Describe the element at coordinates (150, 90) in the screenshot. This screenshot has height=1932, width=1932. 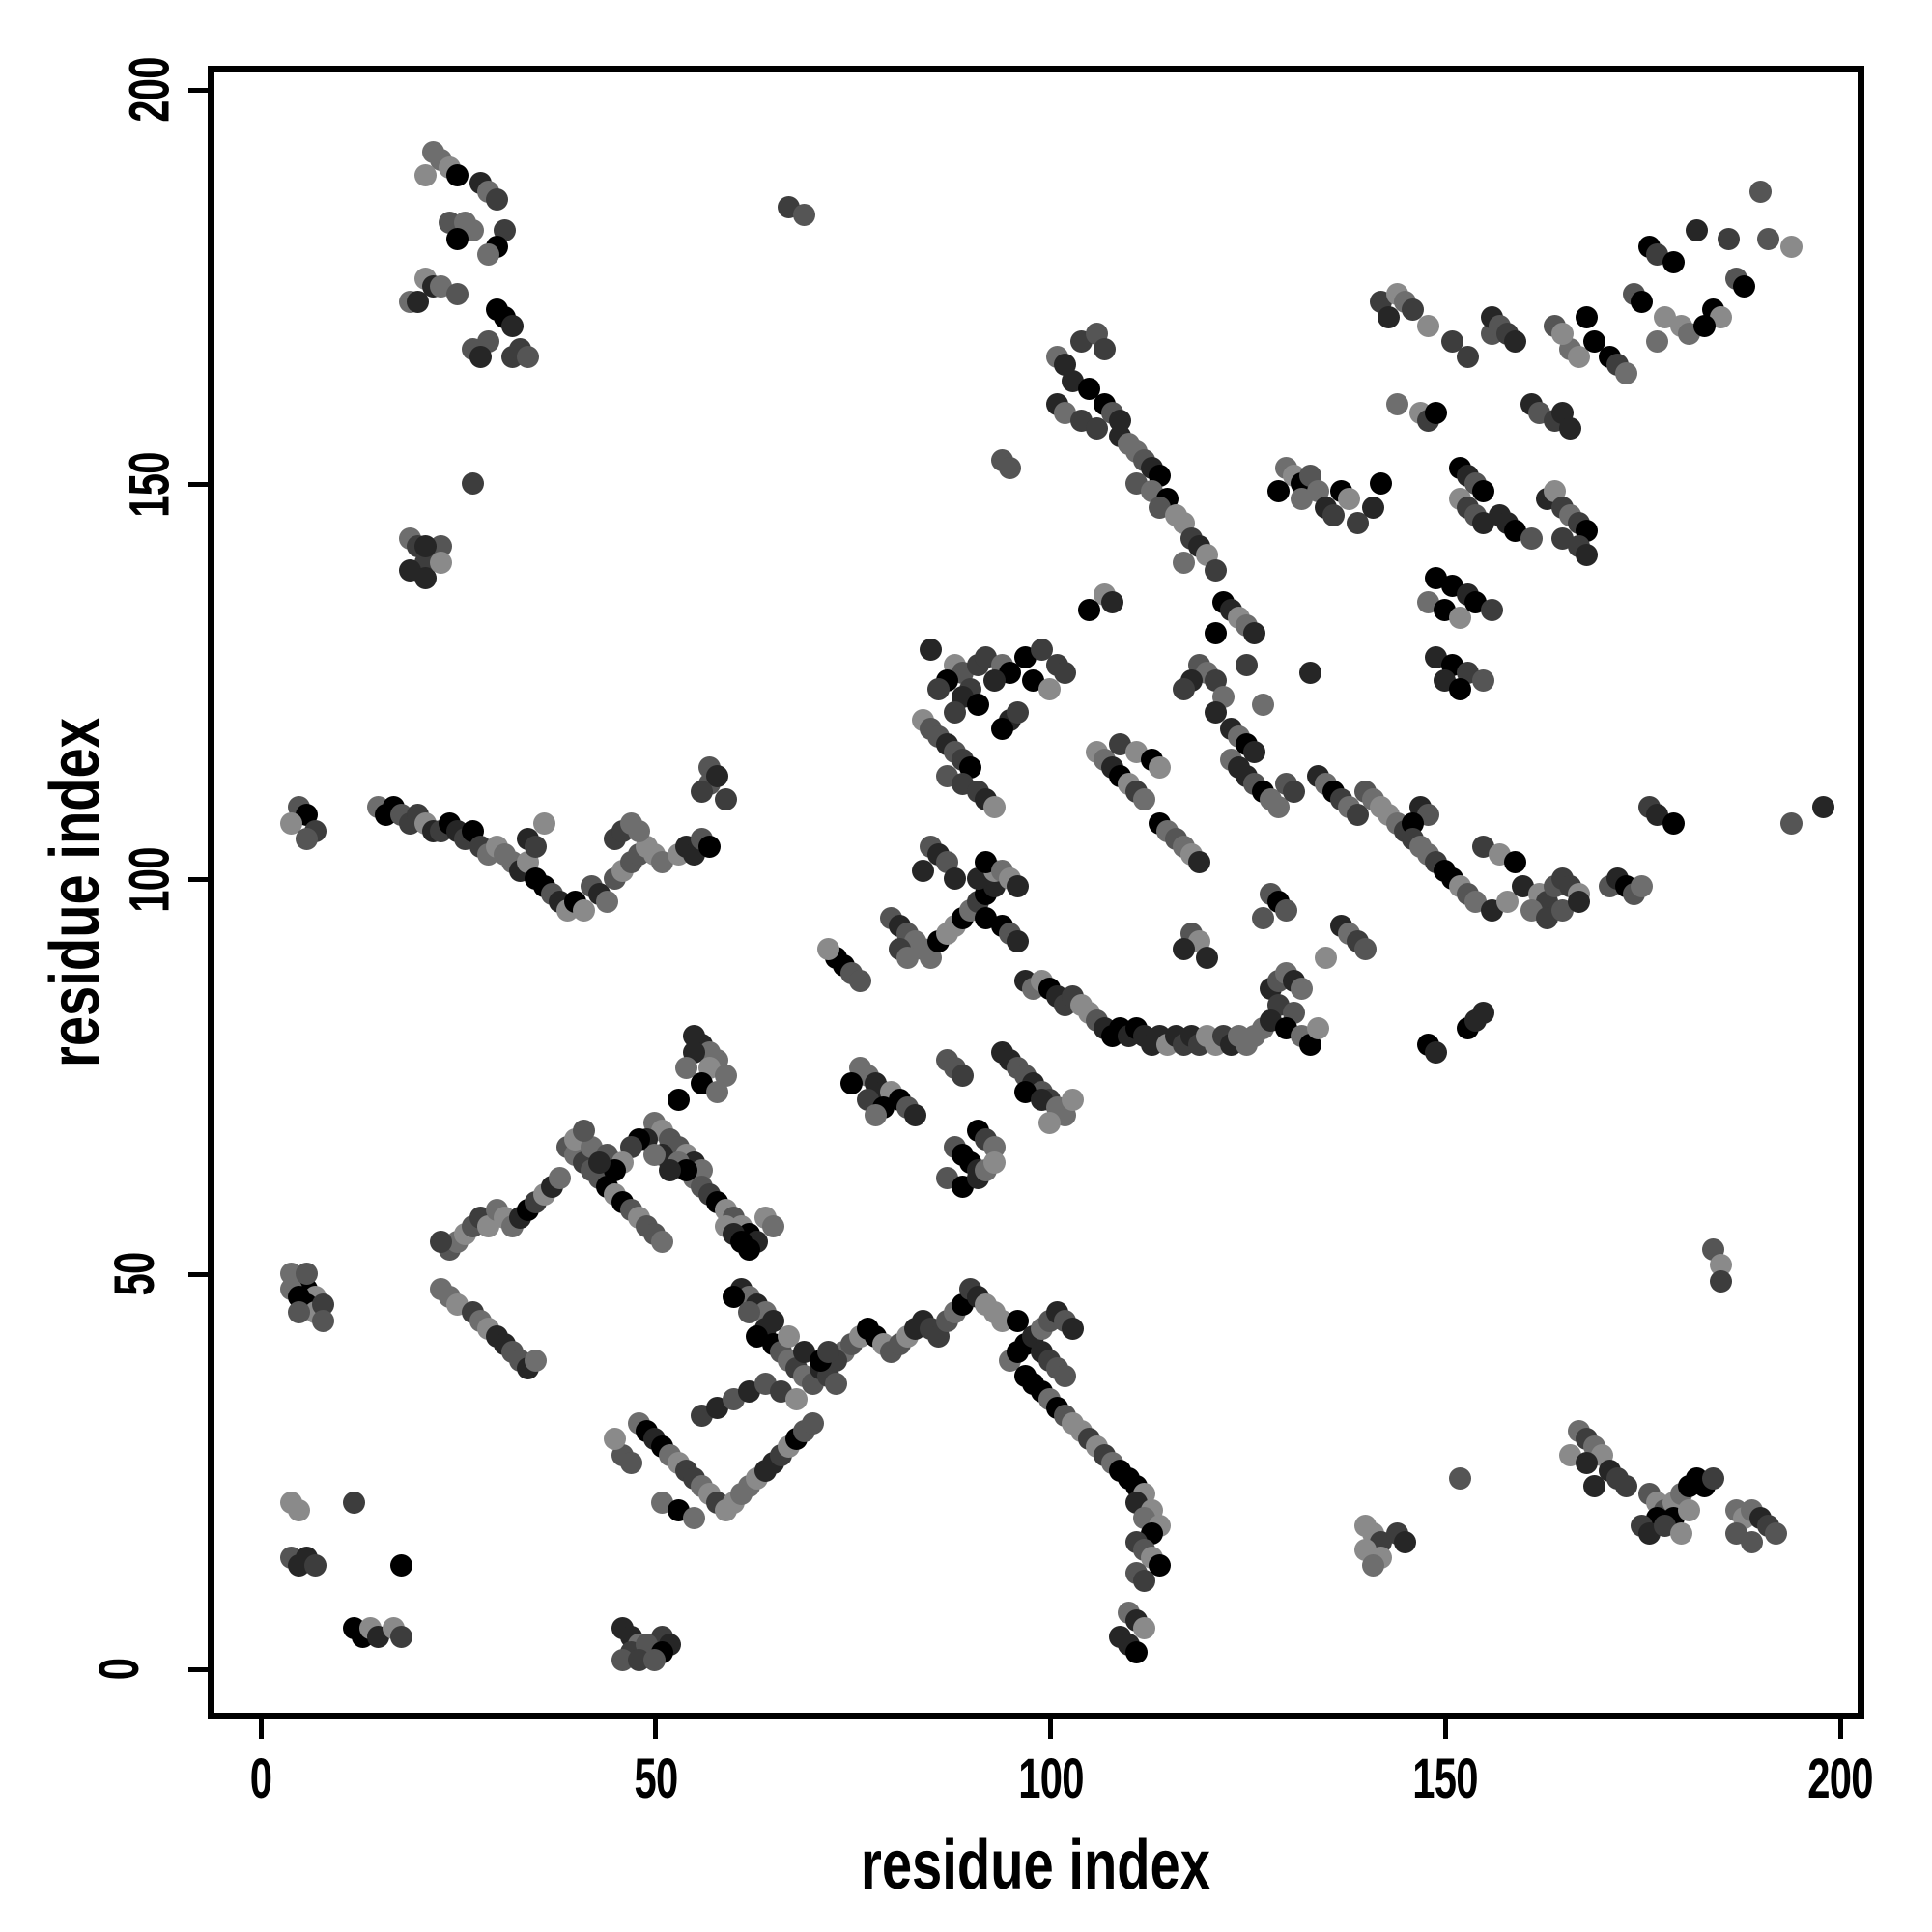
I see `y-tick-label: 200` at that location.